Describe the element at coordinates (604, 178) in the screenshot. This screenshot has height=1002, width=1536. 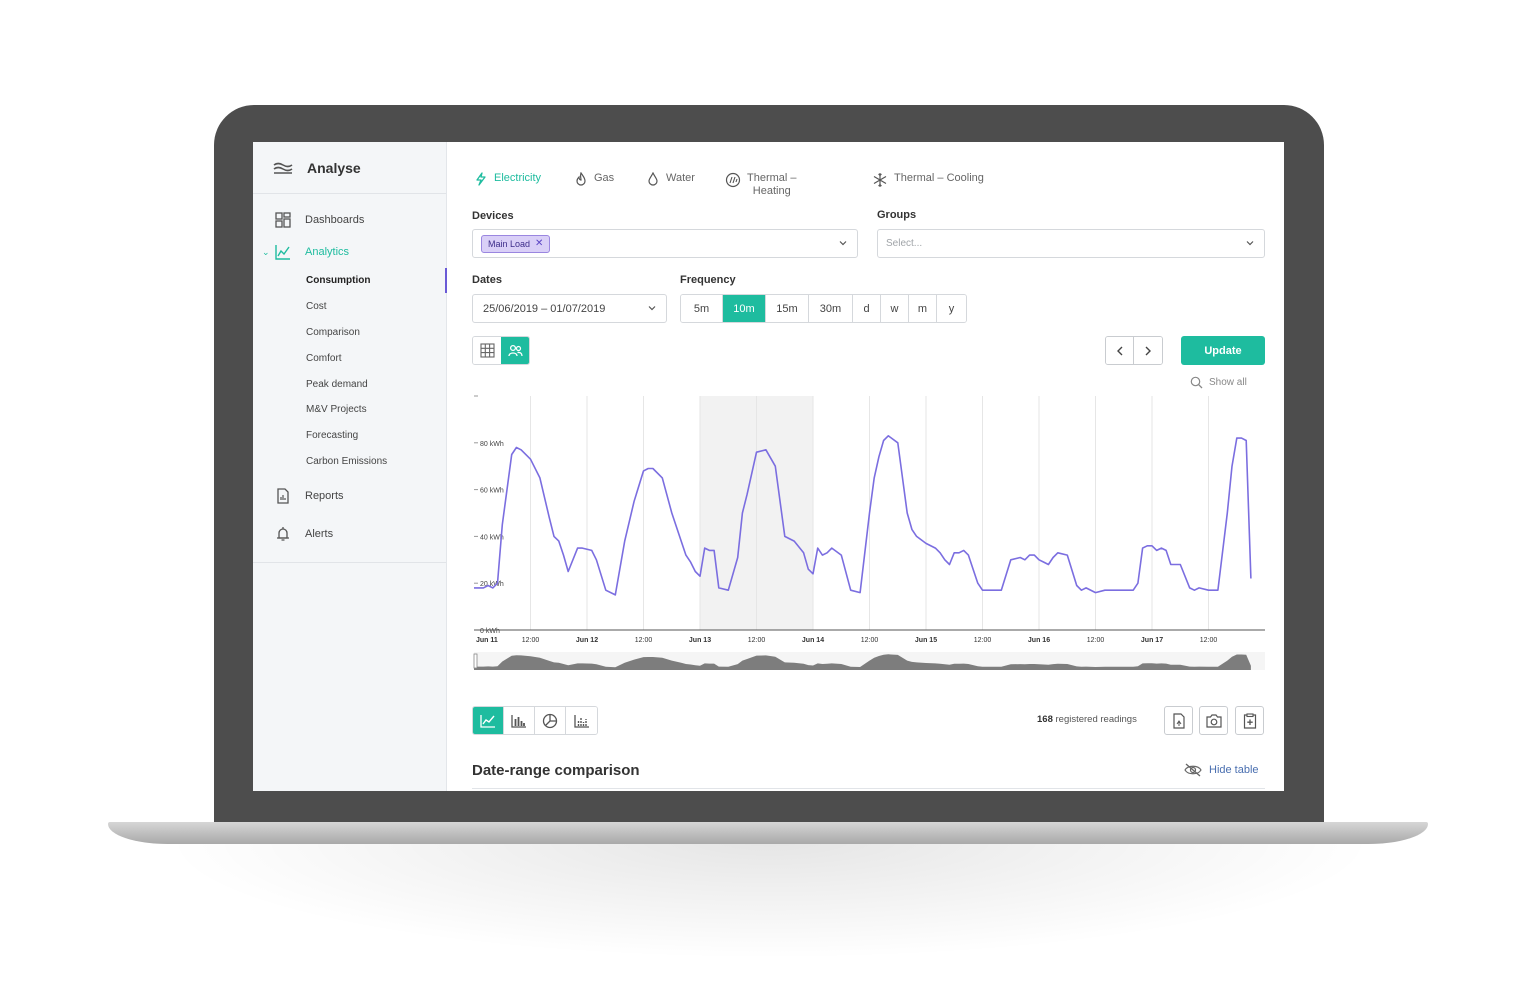
I see `tab-label: Gas` at that location.